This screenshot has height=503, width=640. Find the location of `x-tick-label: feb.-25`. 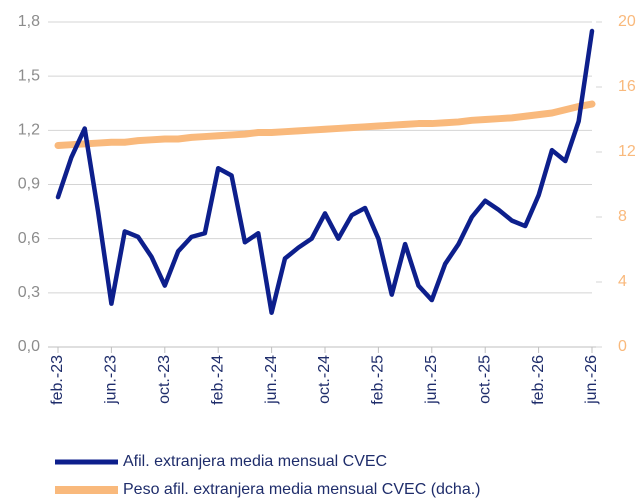

x-tick-label: feb.-25 is located at coordinates (378, 380).